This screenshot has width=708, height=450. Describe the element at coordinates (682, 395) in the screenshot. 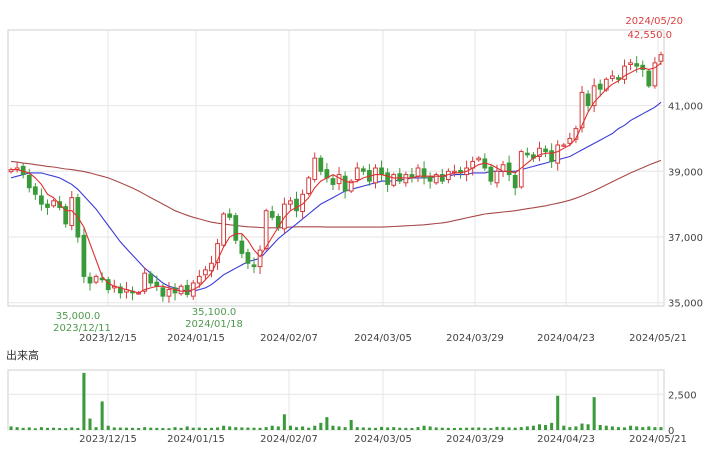

I see `volume-y-tick-label: 2,500` at that location.